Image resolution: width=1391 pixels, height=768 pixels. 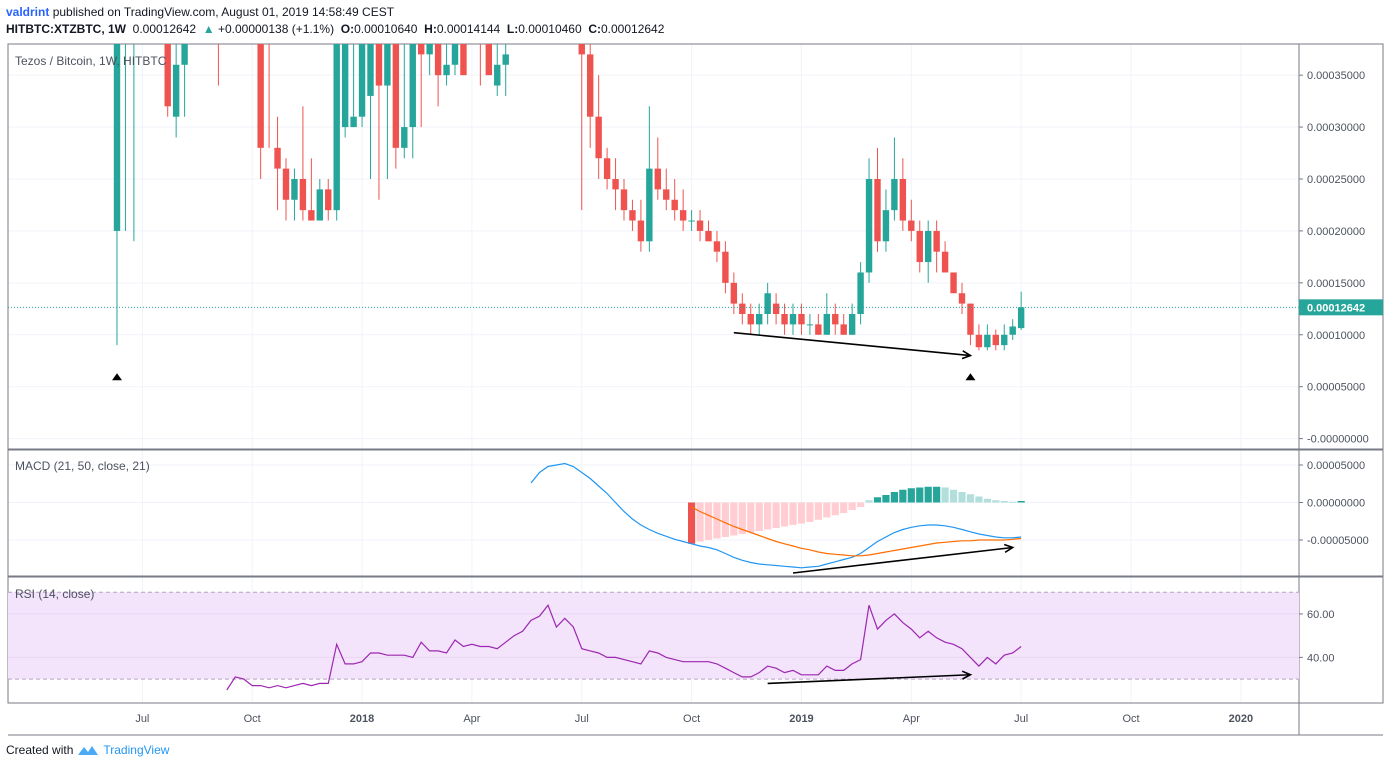 I want to click on rsi-line, so click(x=624, y=647).